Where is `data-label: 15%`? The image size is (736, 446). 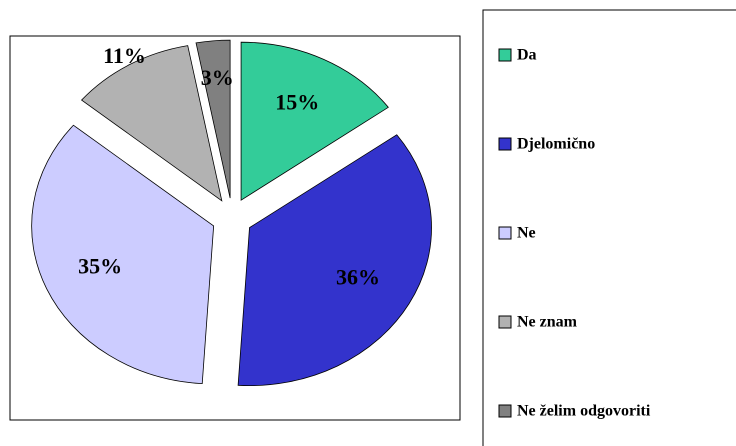 data-label: 15% is located at coordinates (297, 101).